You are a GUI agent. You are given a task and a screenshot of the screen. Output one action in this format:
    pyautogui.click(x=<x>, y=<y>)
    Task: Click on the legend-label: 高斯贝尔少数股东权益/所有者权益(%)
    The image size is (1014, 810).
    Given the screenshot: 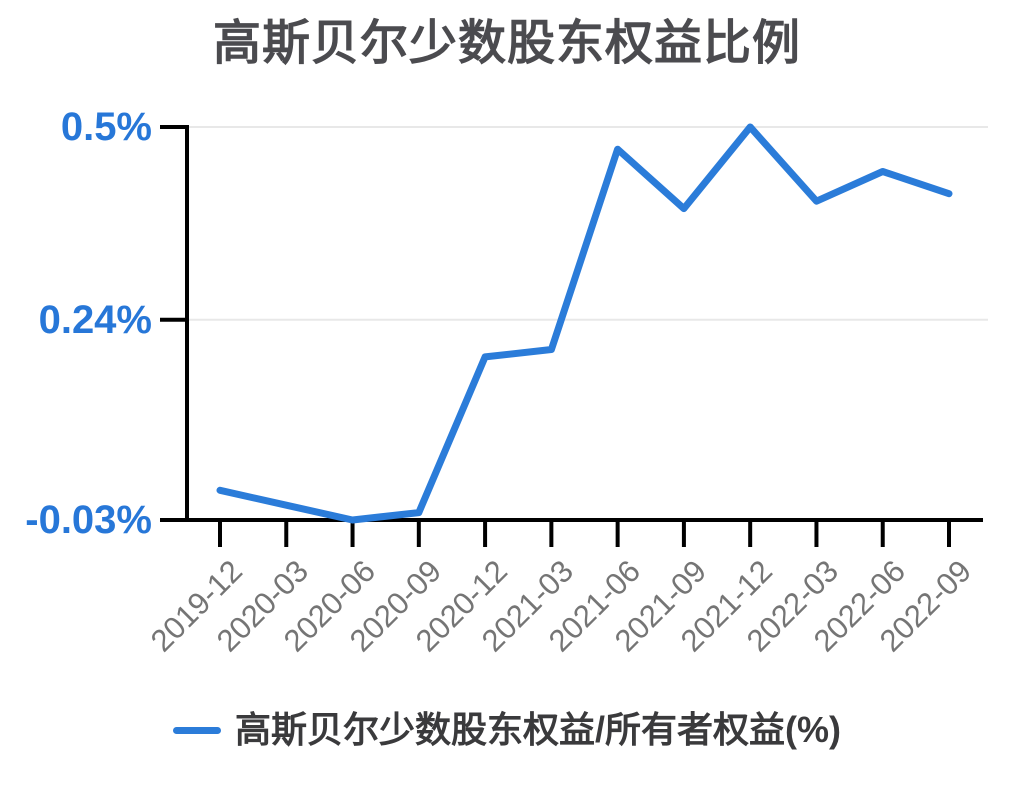 What is the action you would take?
    pyautogui.click(x=538, y=730)
    